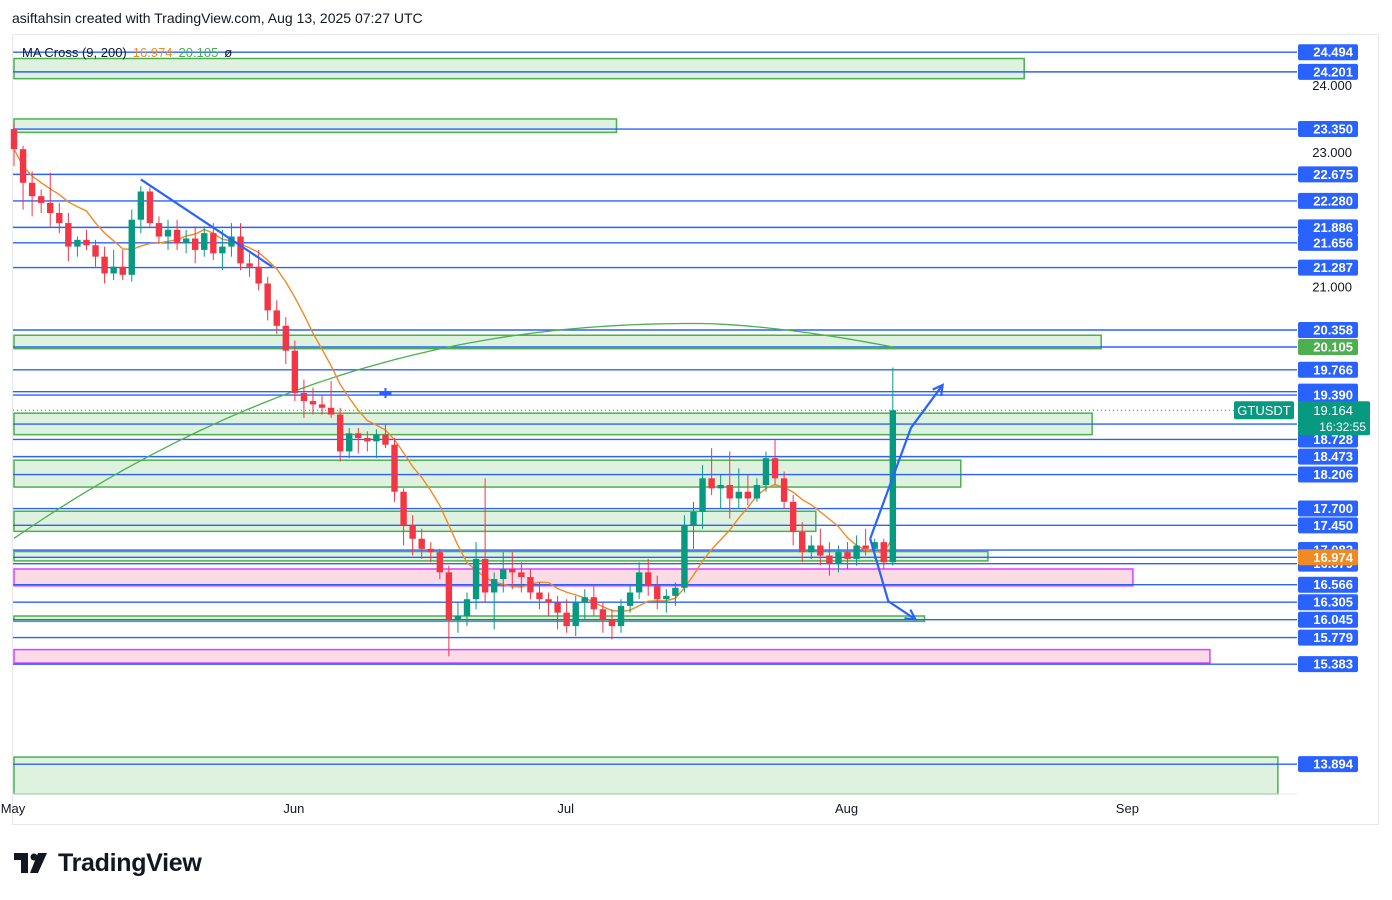  What do you see at coordinates (1333, 242) in the screenshot?
I see `level-label: 21.656` at bounding box center [1333, 242].